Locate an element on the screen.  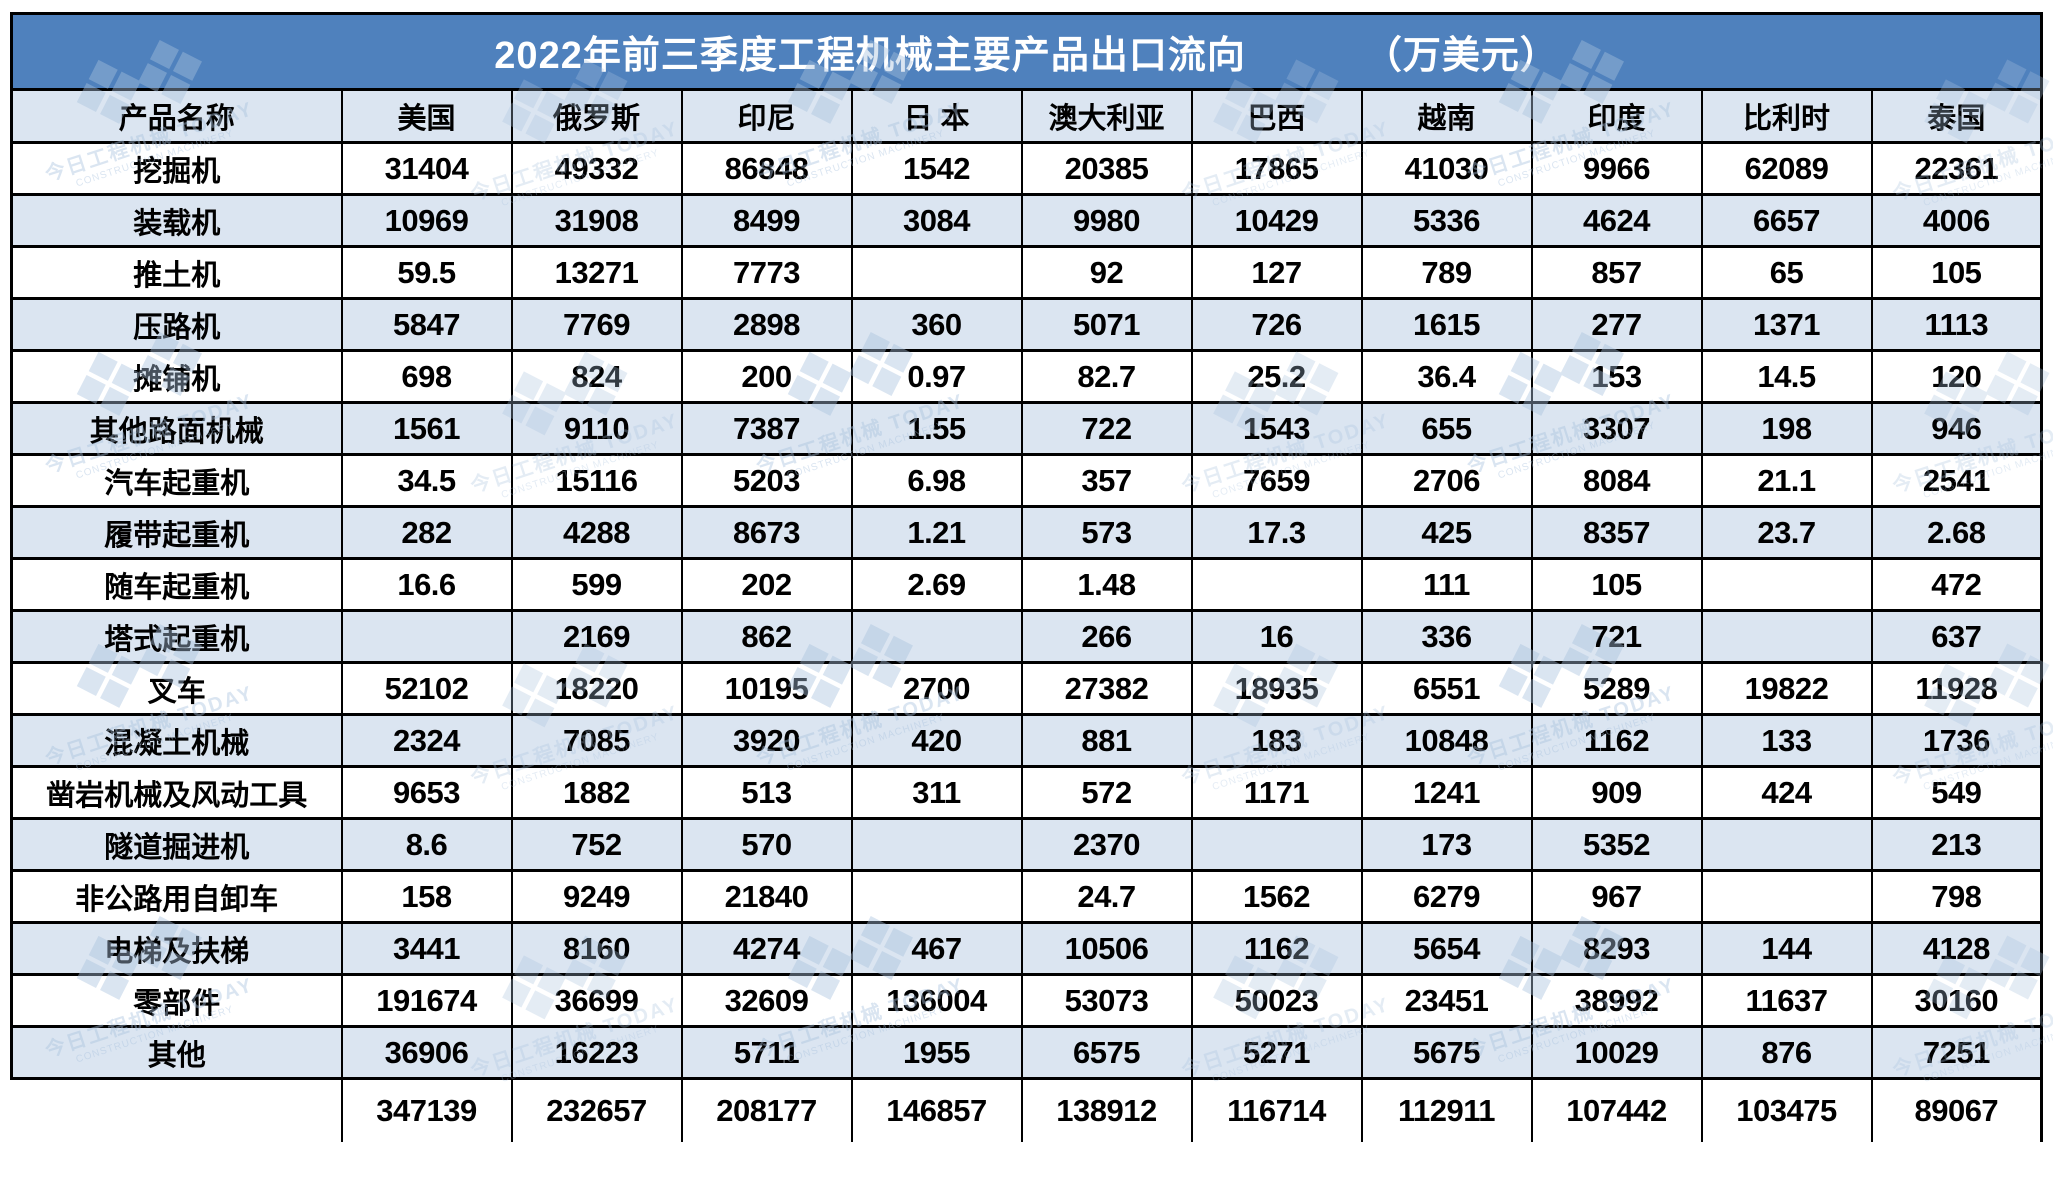
value-cell: 876 is located at coordinates (1786, 1052).